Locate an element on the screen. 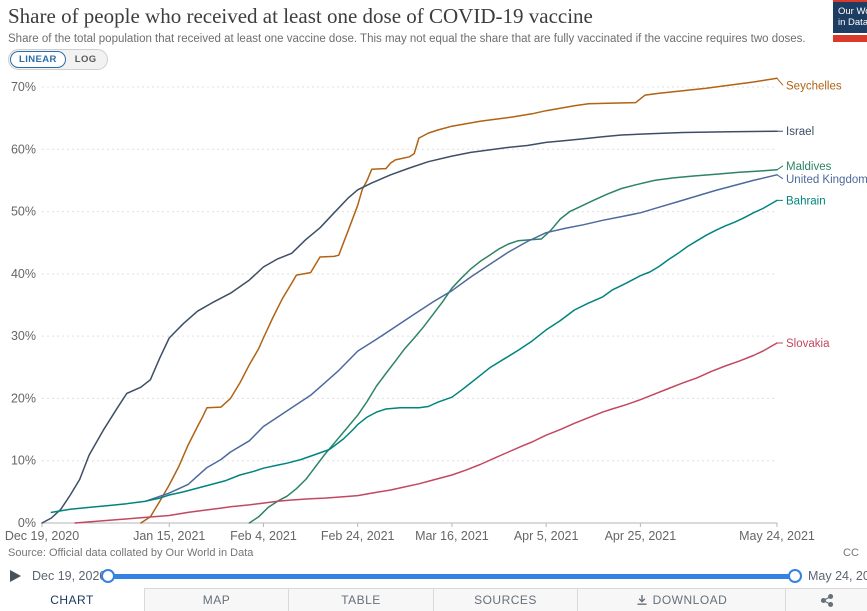 This screenshot has height=611, width=867. footer-tab-bar: CHART MAP TABLE SOURCES DOWNLOAD is located at coordinates (433, 599).